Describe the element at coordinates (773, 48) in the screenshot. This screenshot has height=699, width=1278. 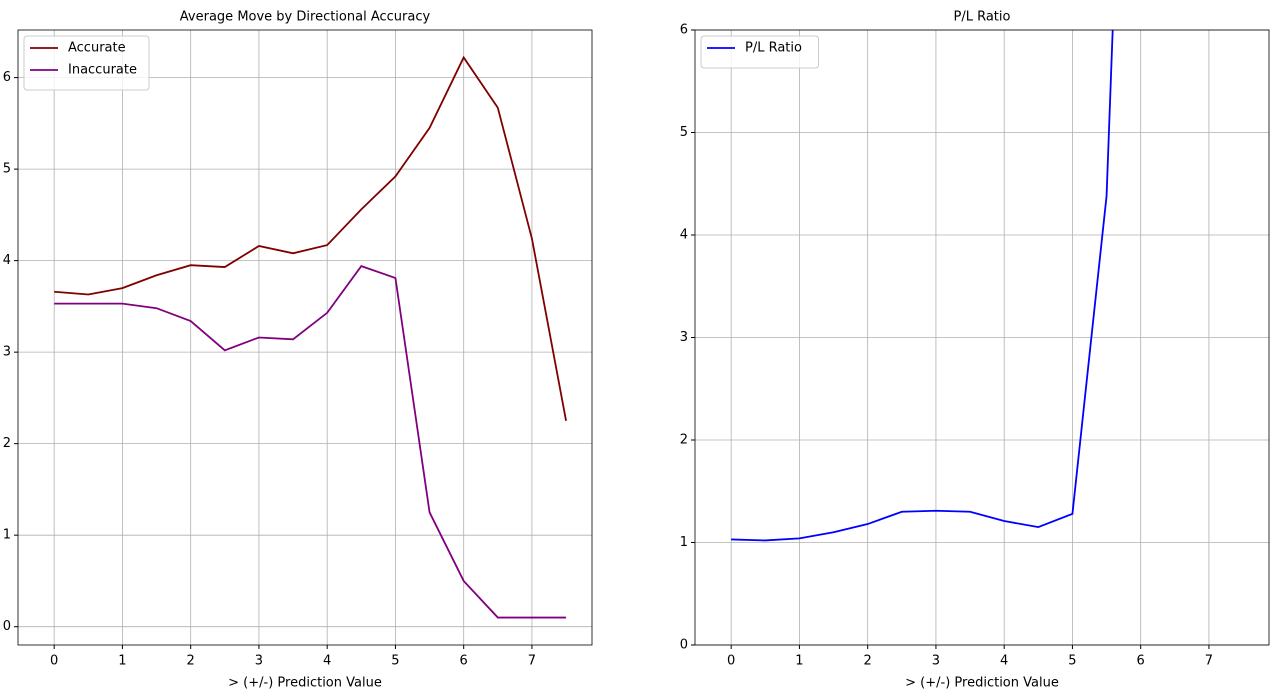
I see `legend-label: P/L Ratio` at that location.